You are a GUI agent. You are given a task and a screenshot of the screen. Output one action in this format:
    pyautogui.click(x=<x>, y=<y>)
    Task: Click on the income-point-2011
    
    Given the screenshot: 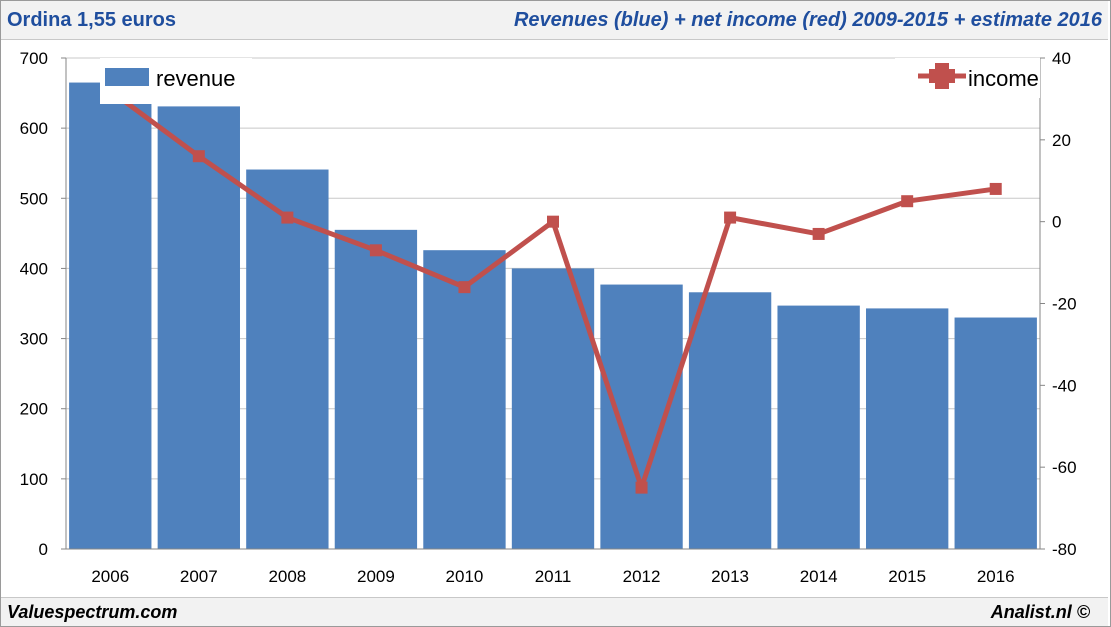 What is the action you would take?
    pyautogui.click(x=553, y=221)
    